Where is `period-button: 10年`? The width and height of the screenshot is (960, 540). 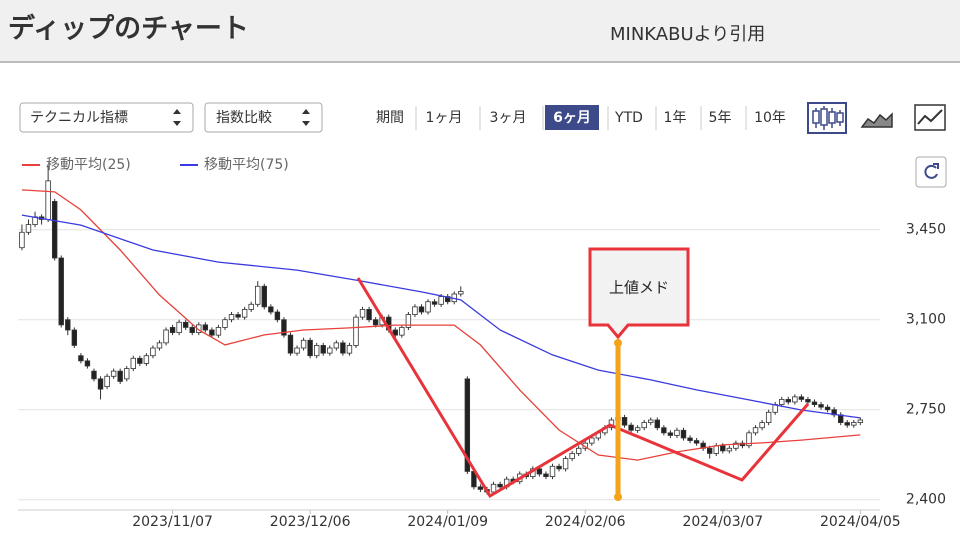 period-button: 10年 is located at coordinates (770, 118).